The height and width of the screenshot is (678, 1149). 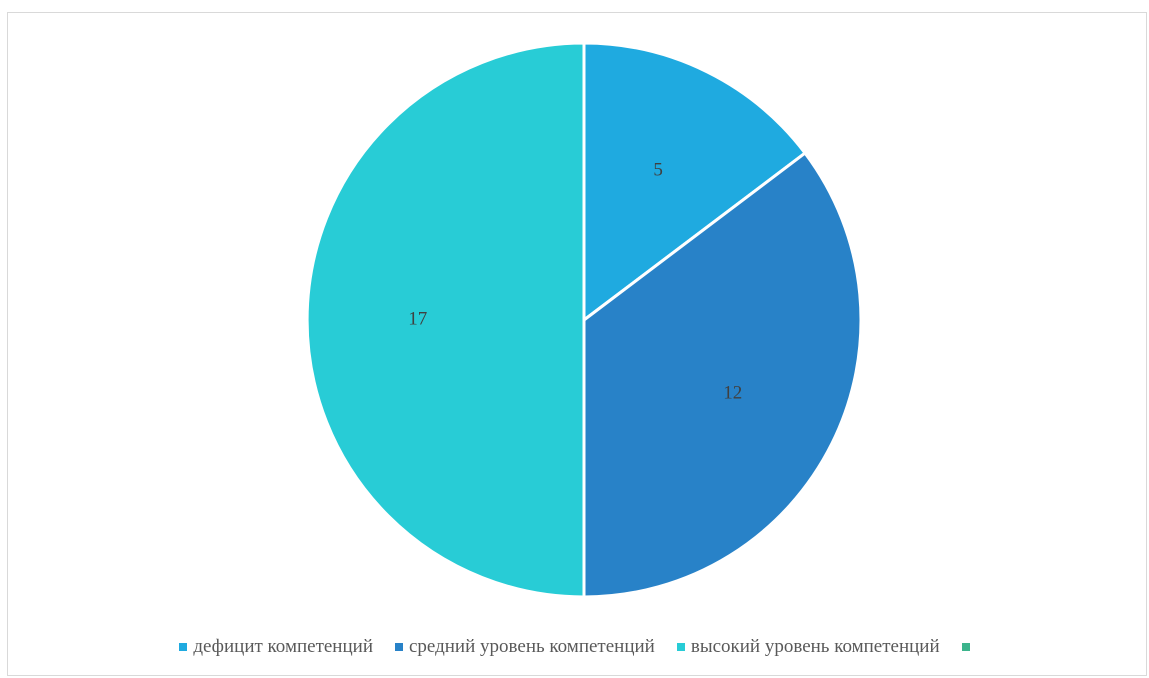 What do you see at coordinates (658, 170) in the screenshot?
I see `data-label-1: 5` at bounding box center [658, 170].